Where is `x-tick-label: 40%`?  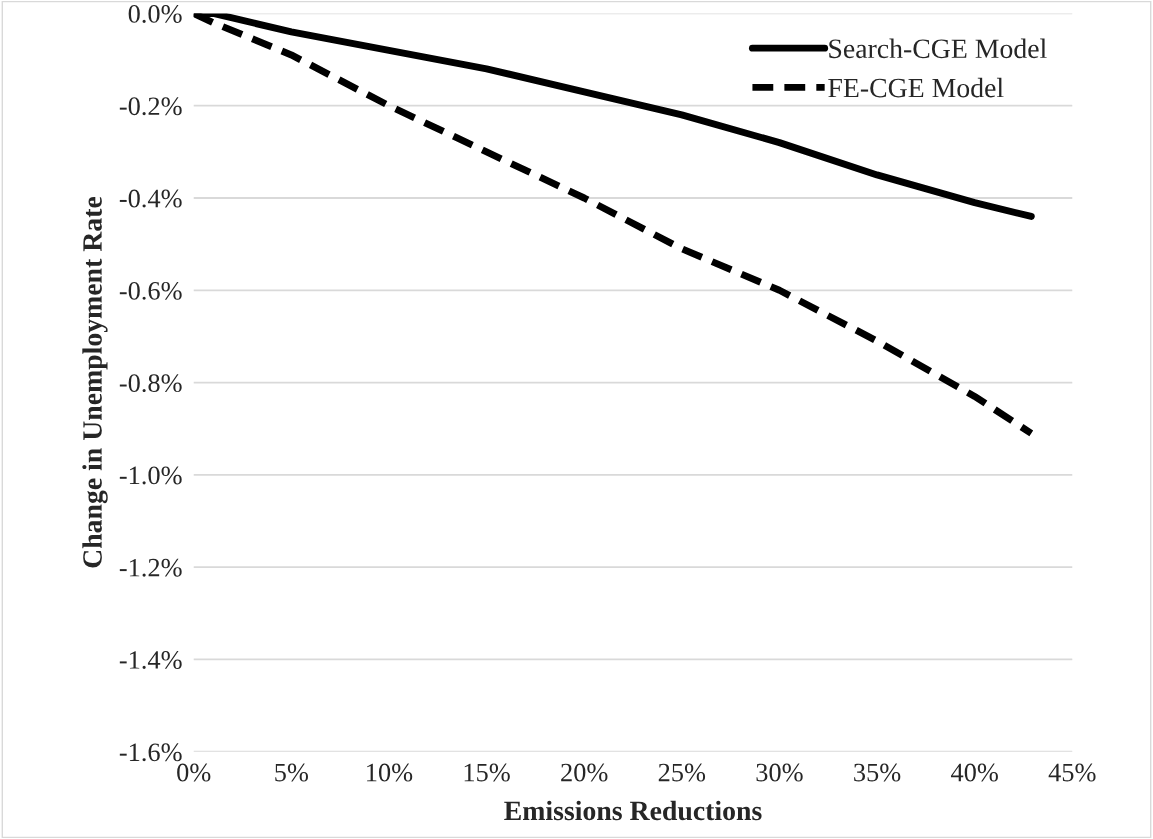
x-tick-label: 40% is located at coordinates (974, 772).